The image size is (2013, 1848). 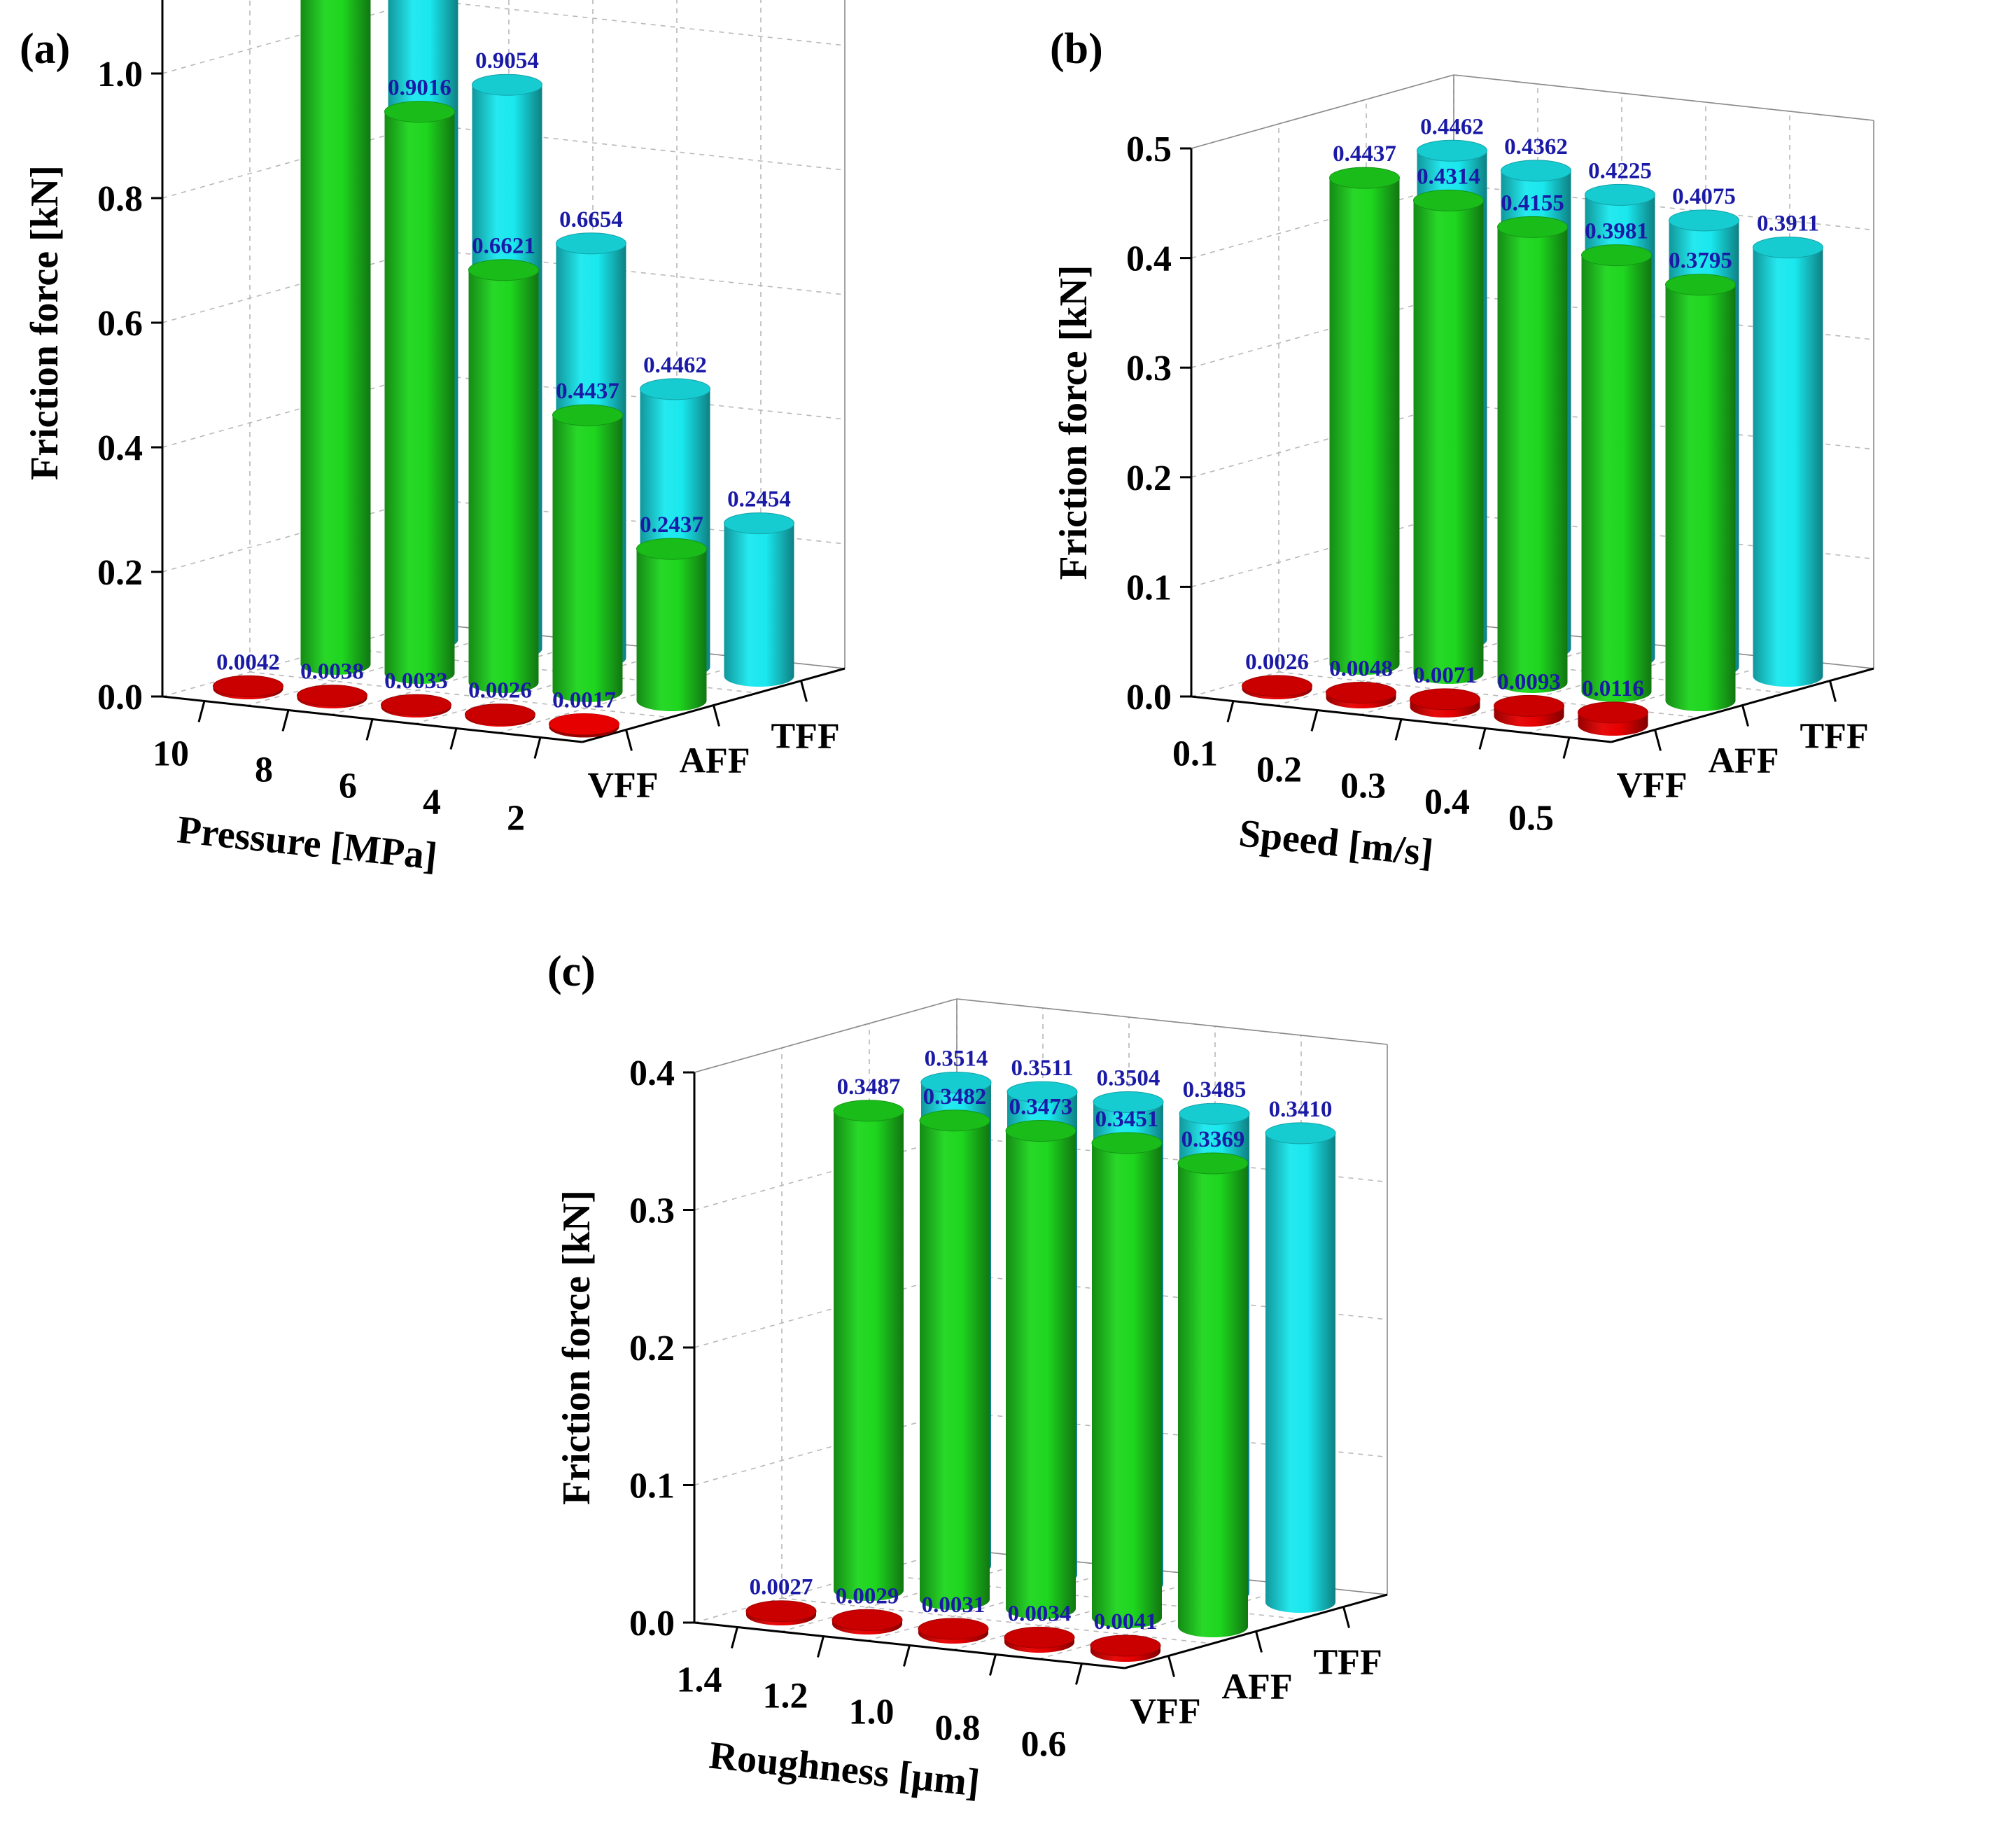 I want to click on data-label: 0.4225, so click(x=1620, y=170).